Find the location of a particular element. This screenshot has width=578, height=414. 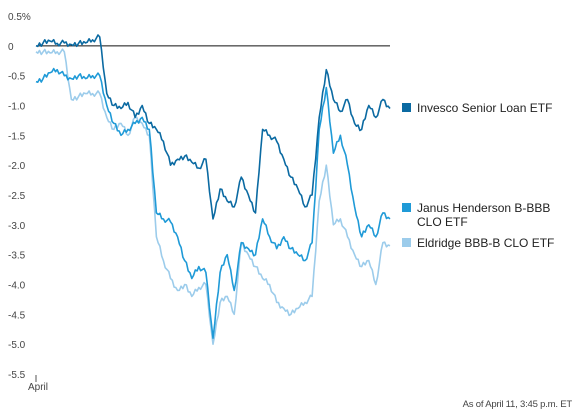

y-tick-label: -0.5 is located at coordinates (17, 77).